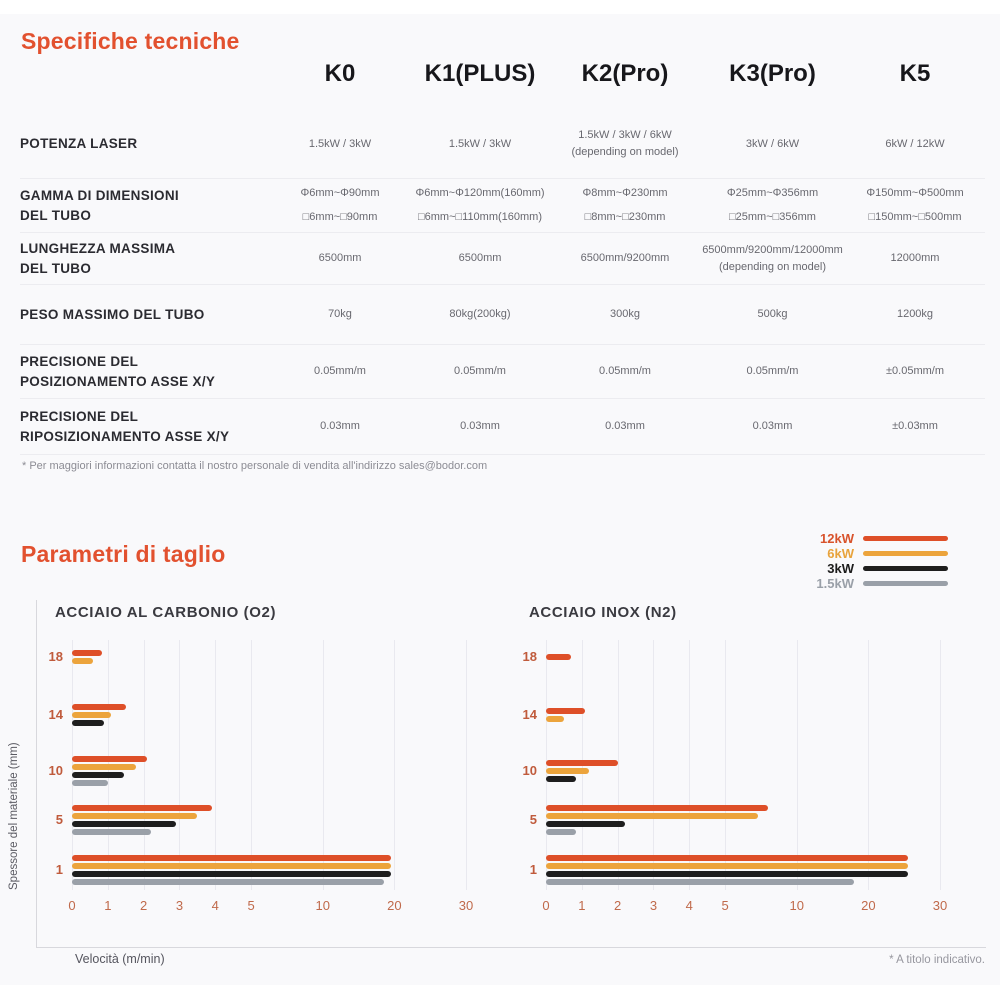 This screenshot has height=1000, width=1000. I want to click on legend-row: 12kW, so click(882, 538).